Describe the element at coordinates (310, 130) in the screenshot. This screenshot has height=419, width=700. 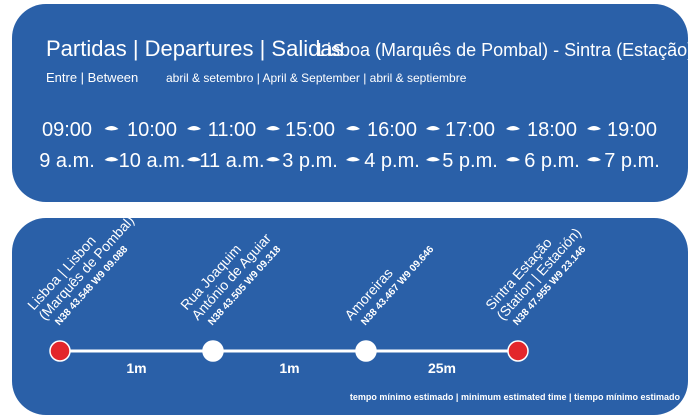
I see `time-24h: 15:00` at that location.